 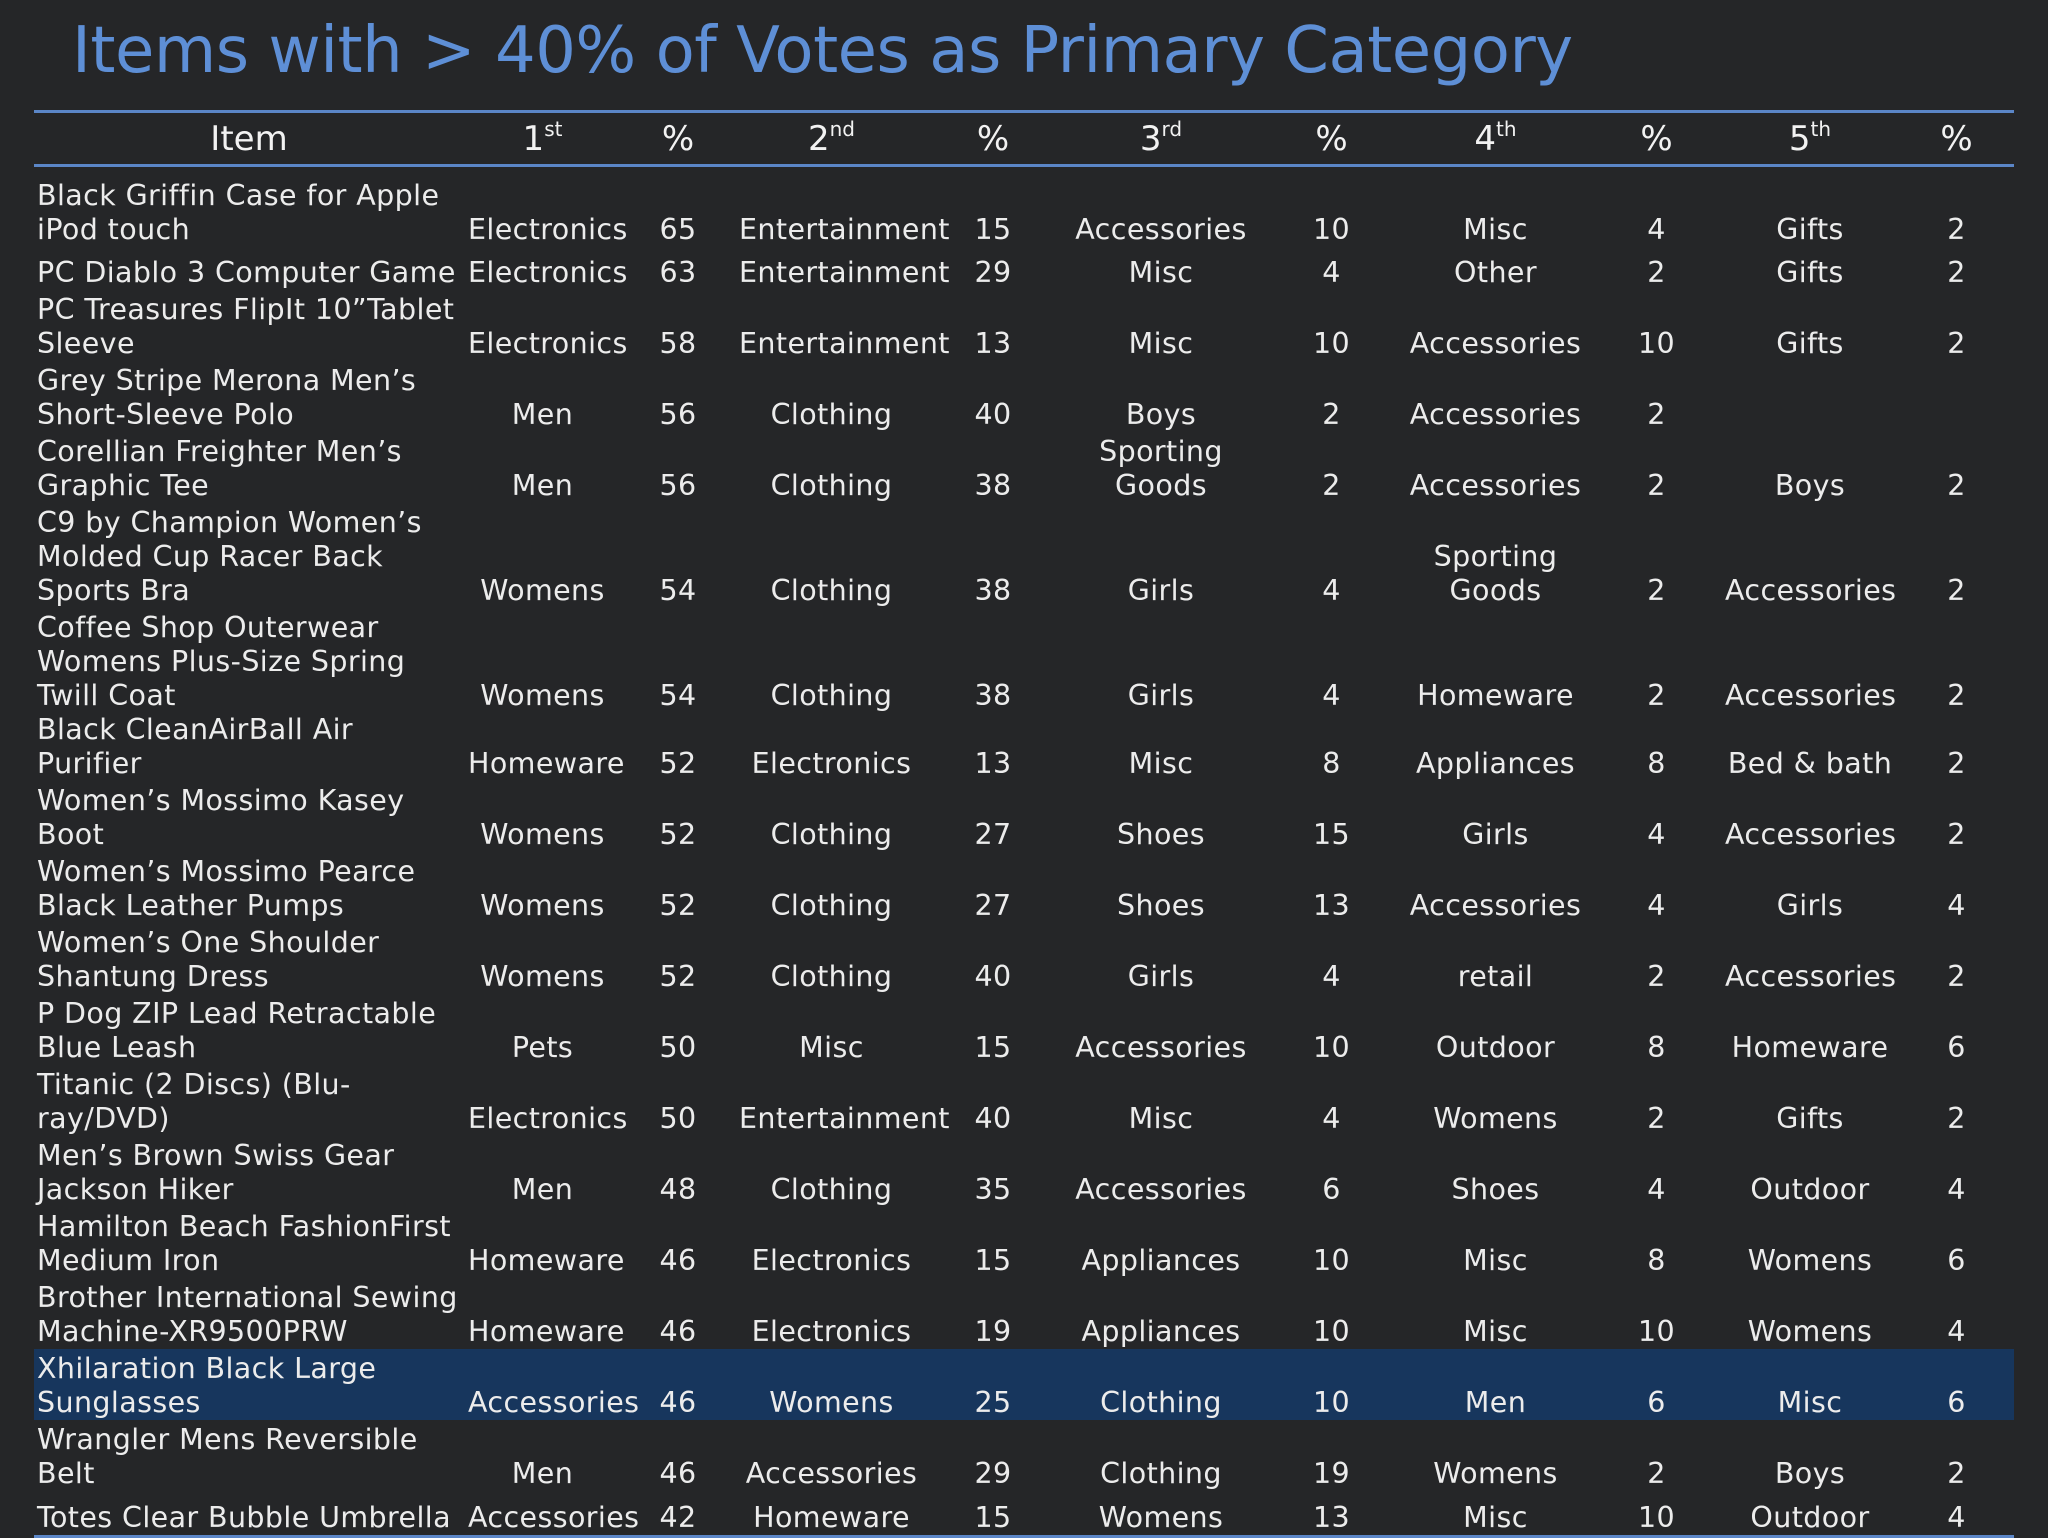 I want to click on first-category-cell: Pets, so click(x=542, y=1047).